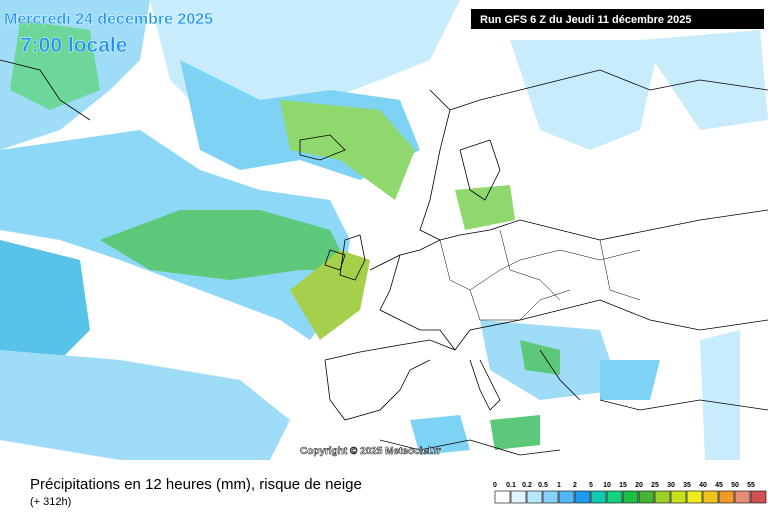  Describe the element at coordinates (543, 485) in the screenshot. I see `legend-label: 0.5` at that location.